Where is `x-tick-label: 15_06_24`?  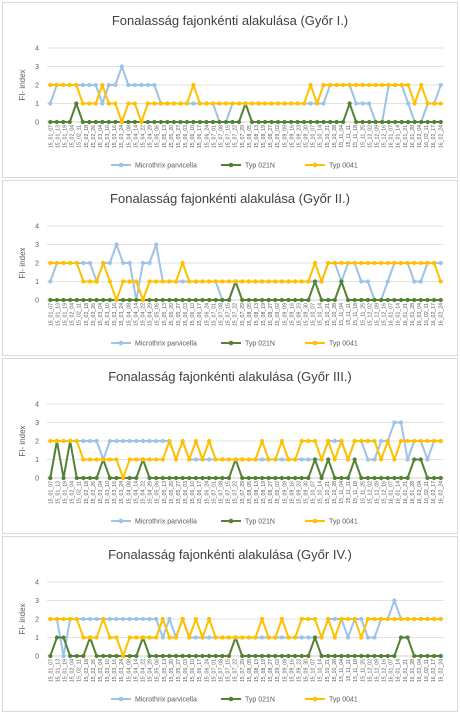 x-tick-label: 15_06_24 is located at coordinates (207, 670).